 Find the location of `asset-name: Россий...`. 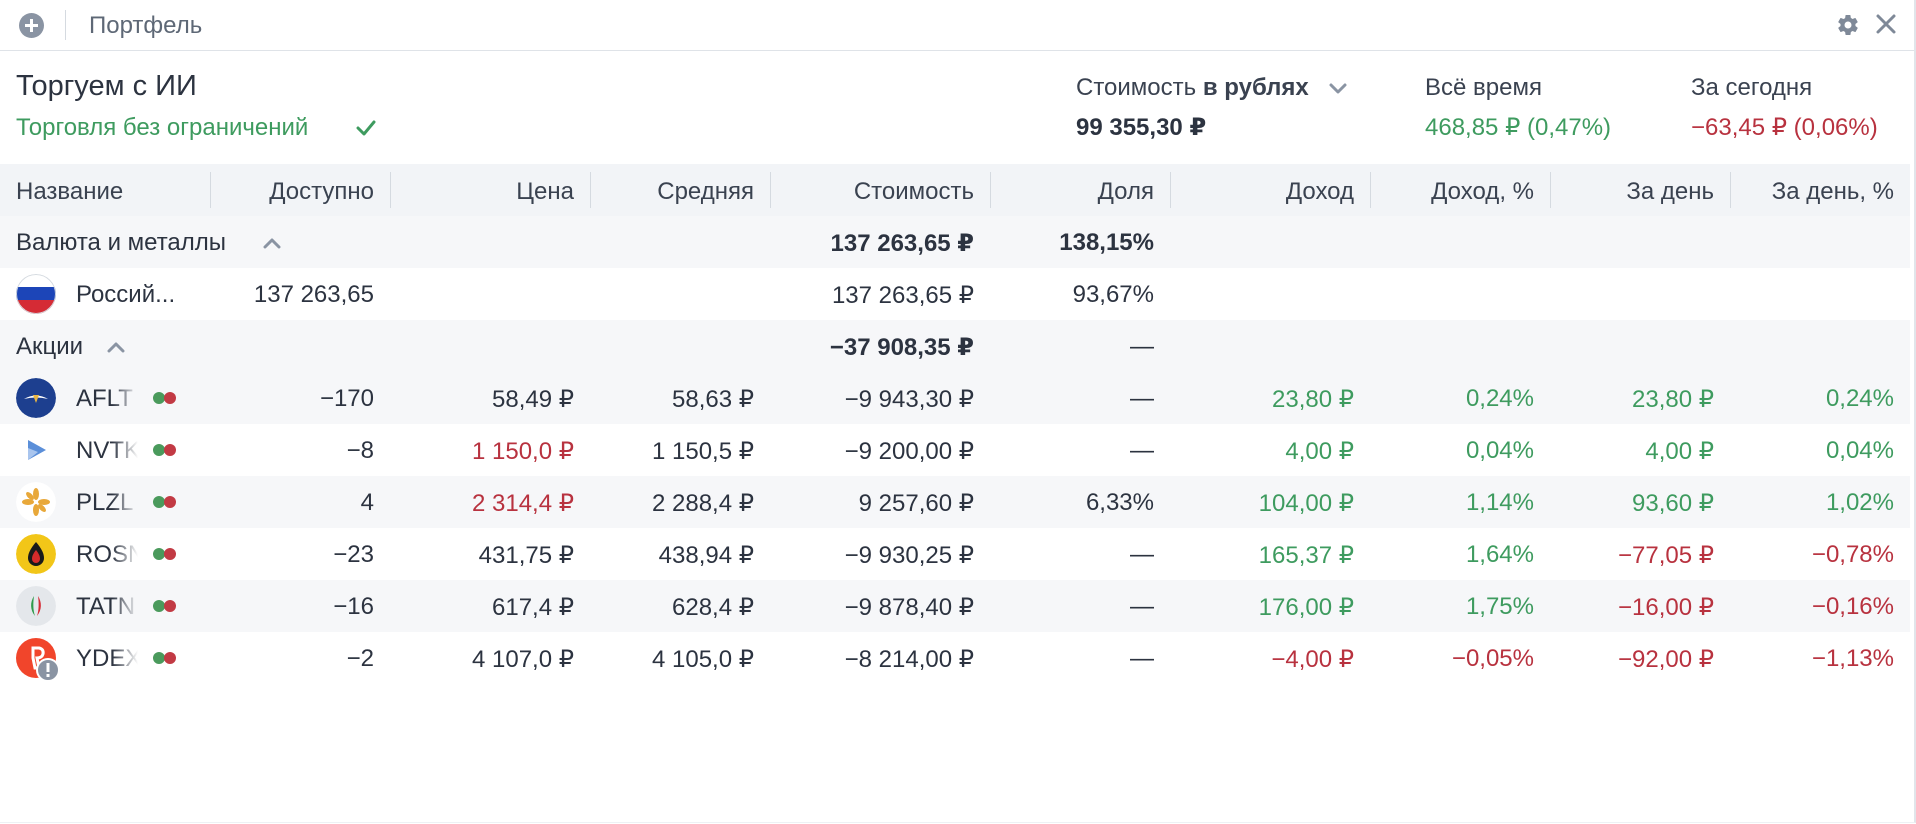

asset-name: Россий... is located at coordinates (126, 294).